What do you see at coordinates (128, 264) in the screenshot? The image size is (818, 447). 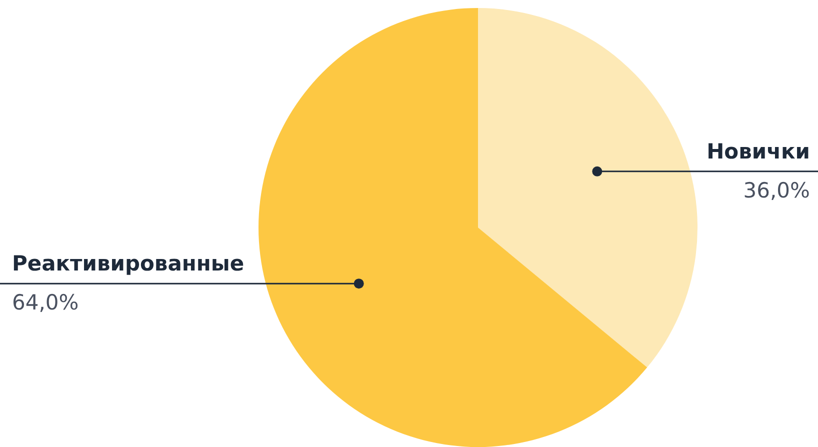 I see `slice-label: Реактивированные` at bounding box center [128, 264].